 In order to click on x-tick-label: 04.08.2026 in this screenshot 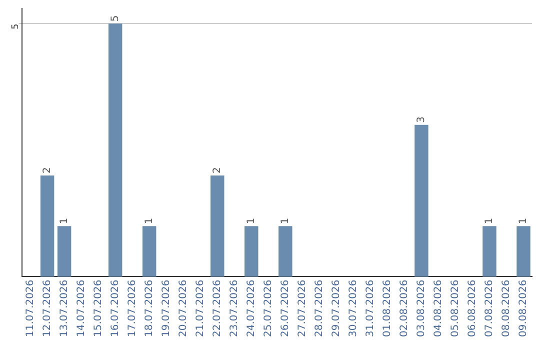, I will do `click(438, 309)`.